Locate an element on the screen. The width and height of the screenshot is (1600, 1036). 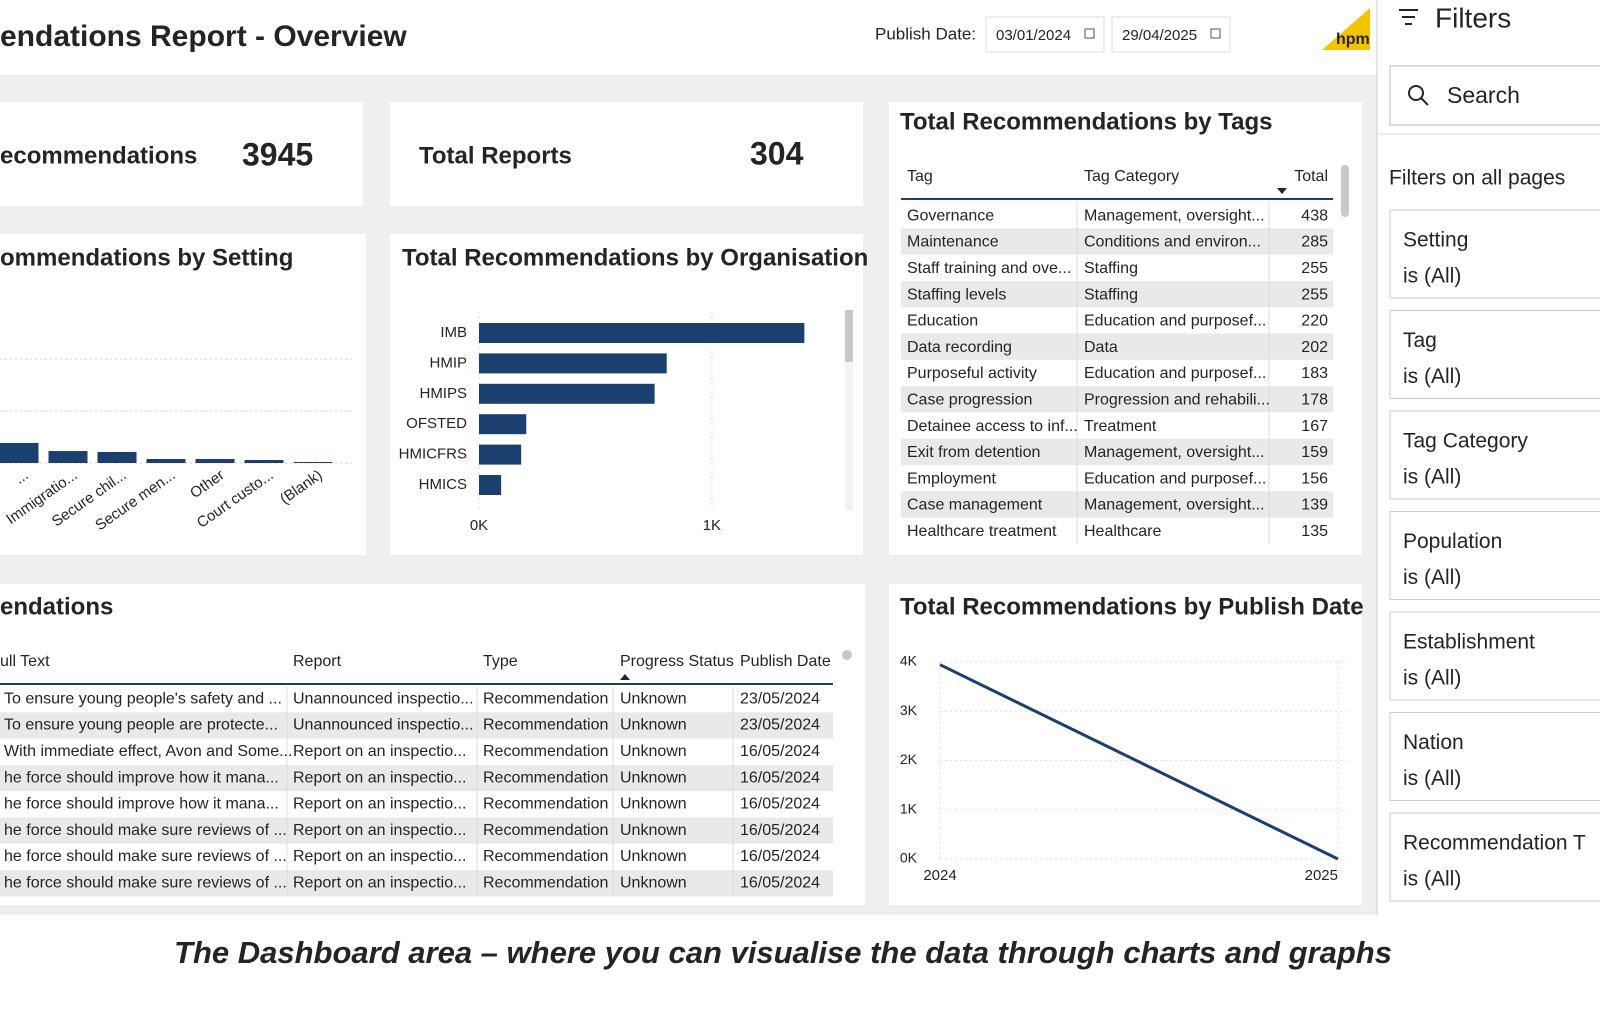
scroll-dot is located at coordinates (847, 655).